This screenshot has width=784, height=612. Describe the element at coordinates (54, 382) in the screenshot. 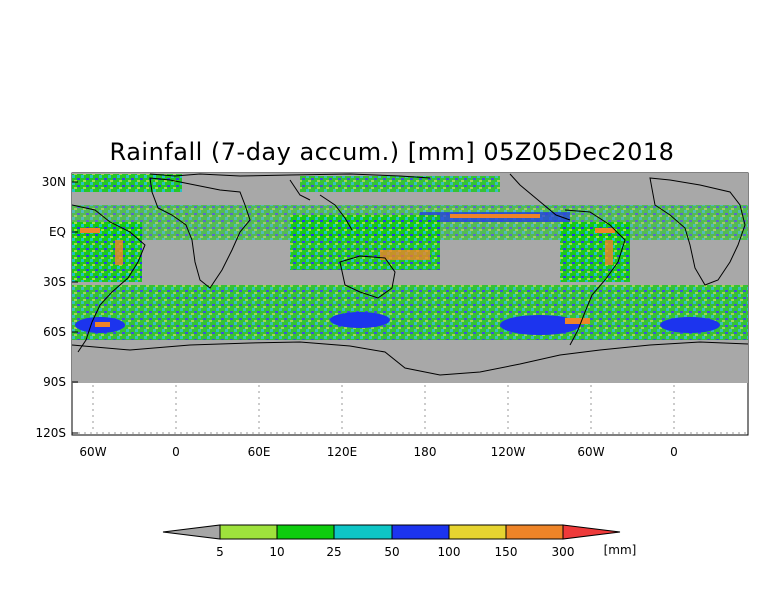

I see `lat-label-90s: 90S` at that location.